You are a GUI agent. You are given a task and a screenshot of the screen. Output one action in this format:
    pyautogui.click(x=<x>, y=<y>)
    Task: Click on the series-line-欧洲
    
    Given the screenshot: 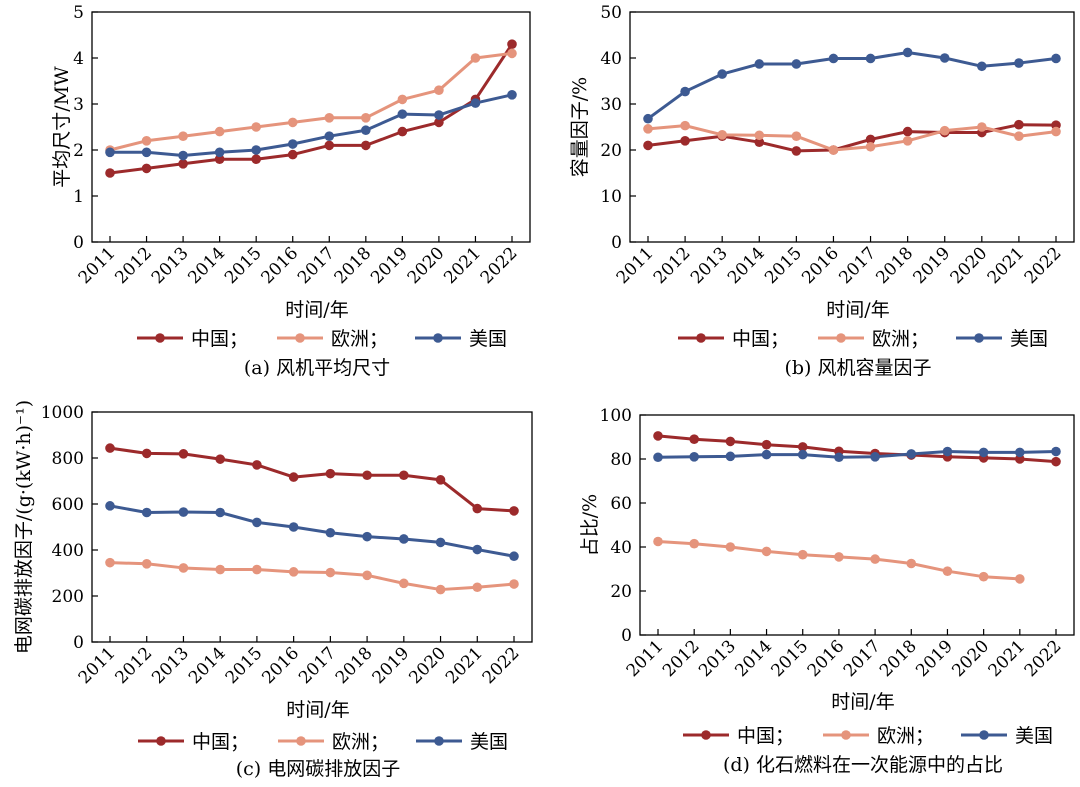 What is the action you would take?
    pyautogui.click(x=311, y=101)
    